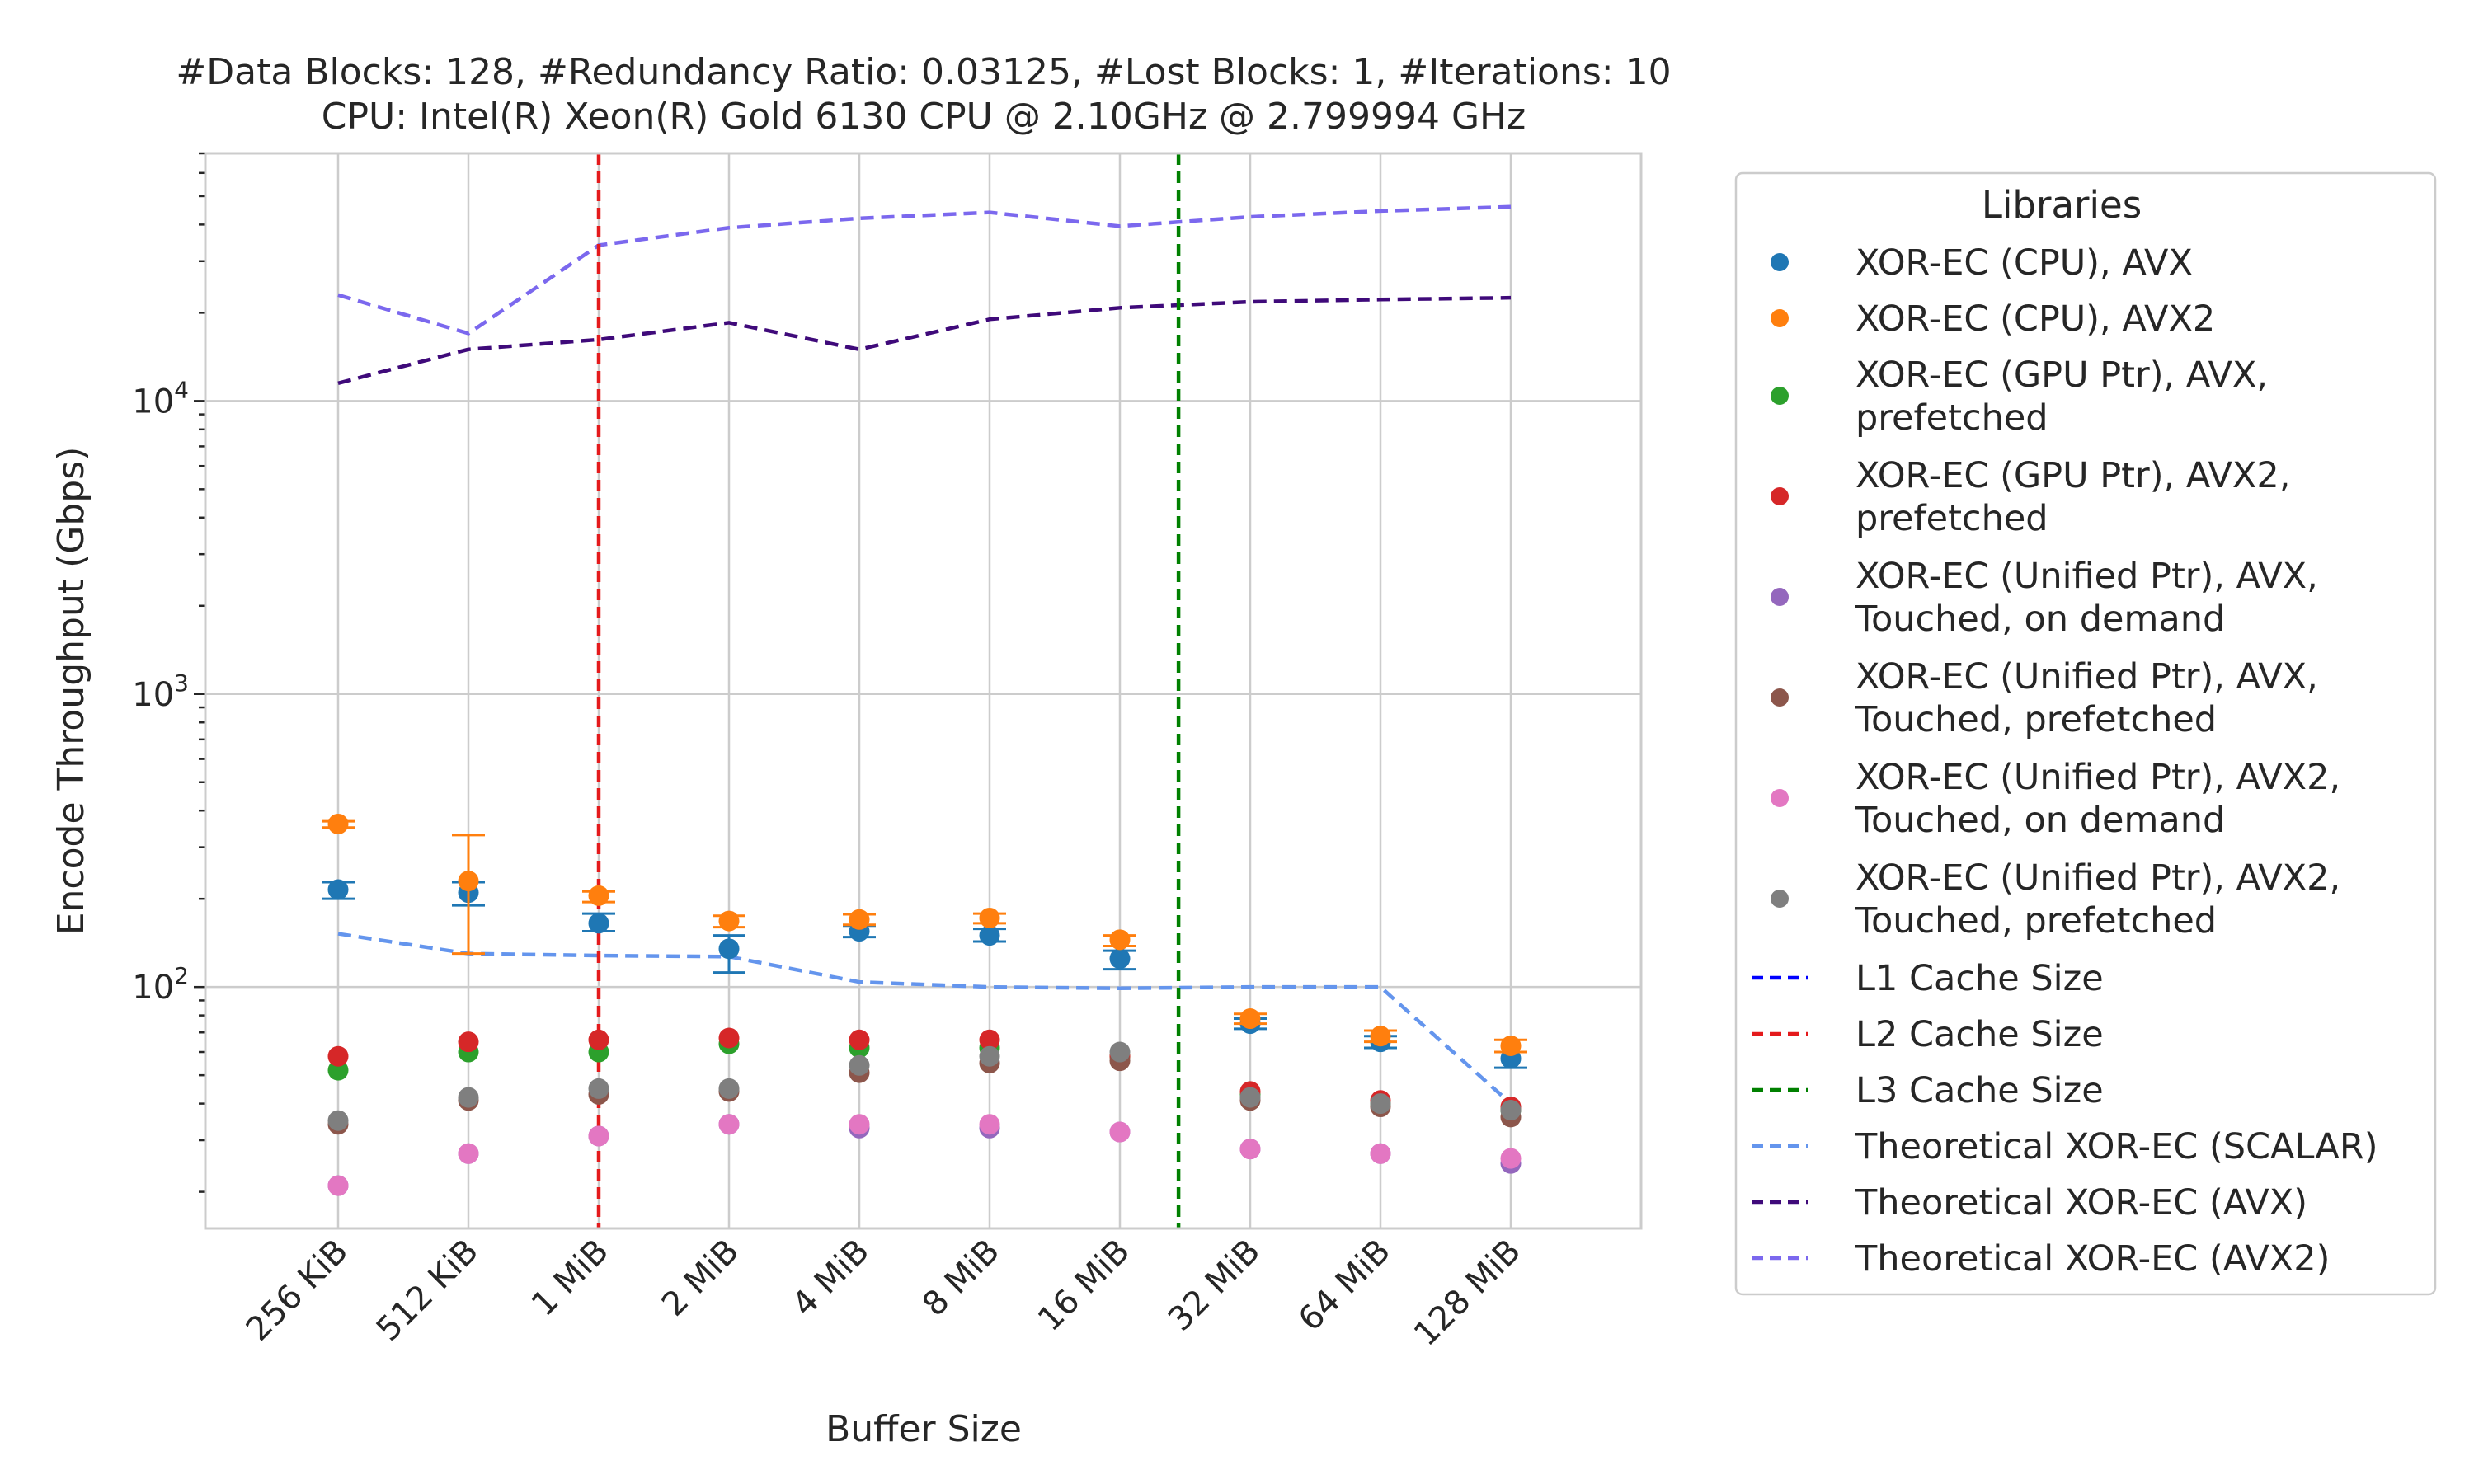 The height and width of the screenshot is (1484, 2474). I want to click on x-tick-label: 32 MiB, so click(1214, 1286).